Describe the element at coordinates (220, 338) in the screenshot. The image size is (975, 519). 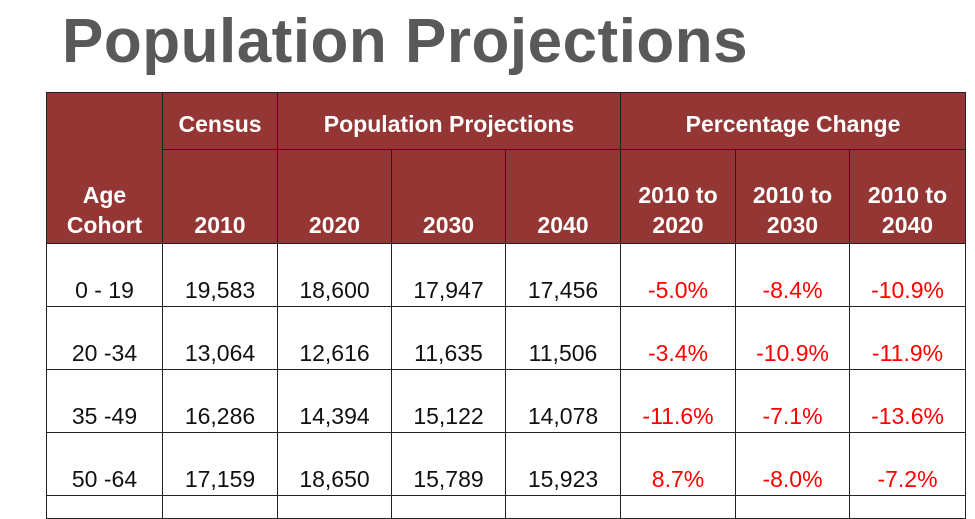
I see `population-cell: 13,064` at that location.